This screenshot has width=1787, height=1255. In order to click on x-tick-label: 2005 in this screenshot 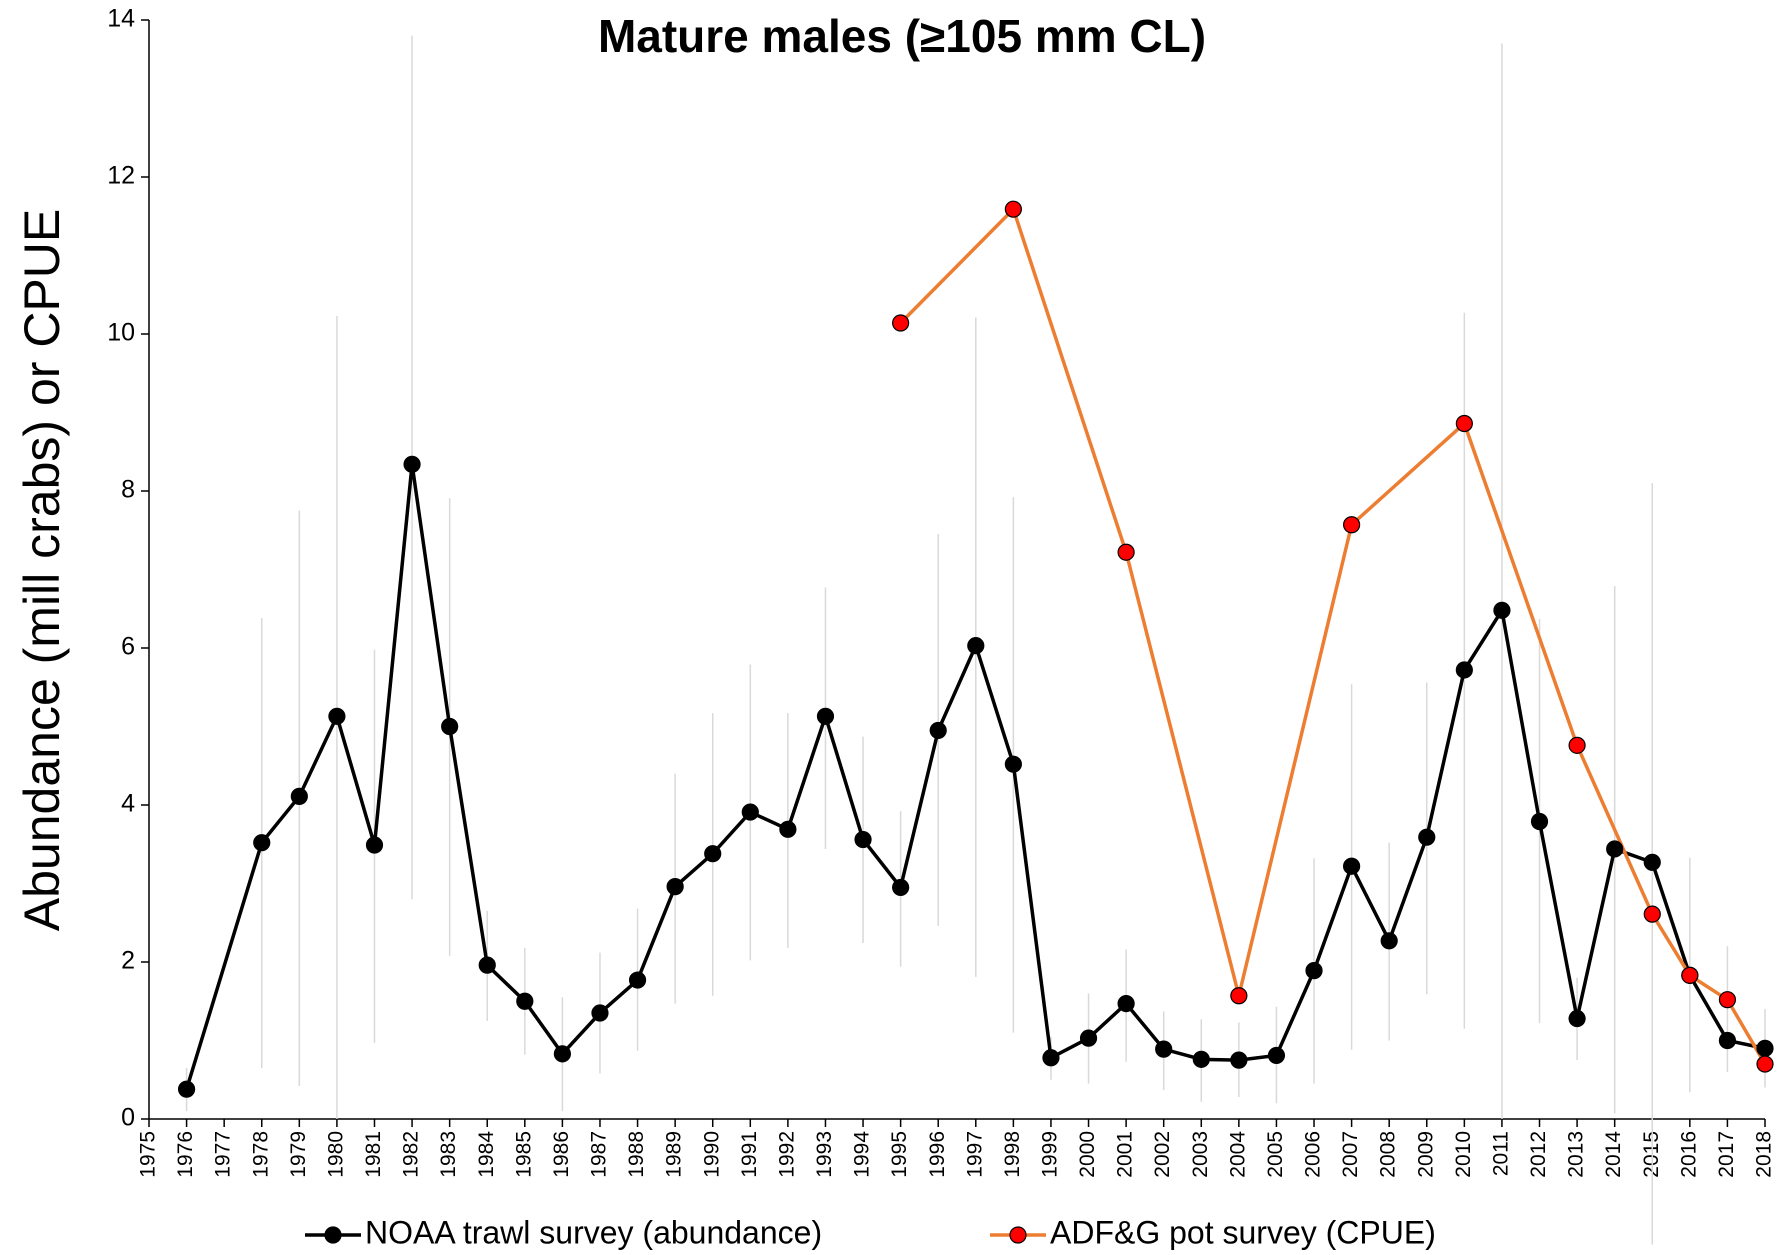, I will do `click(1275, 1154)`.